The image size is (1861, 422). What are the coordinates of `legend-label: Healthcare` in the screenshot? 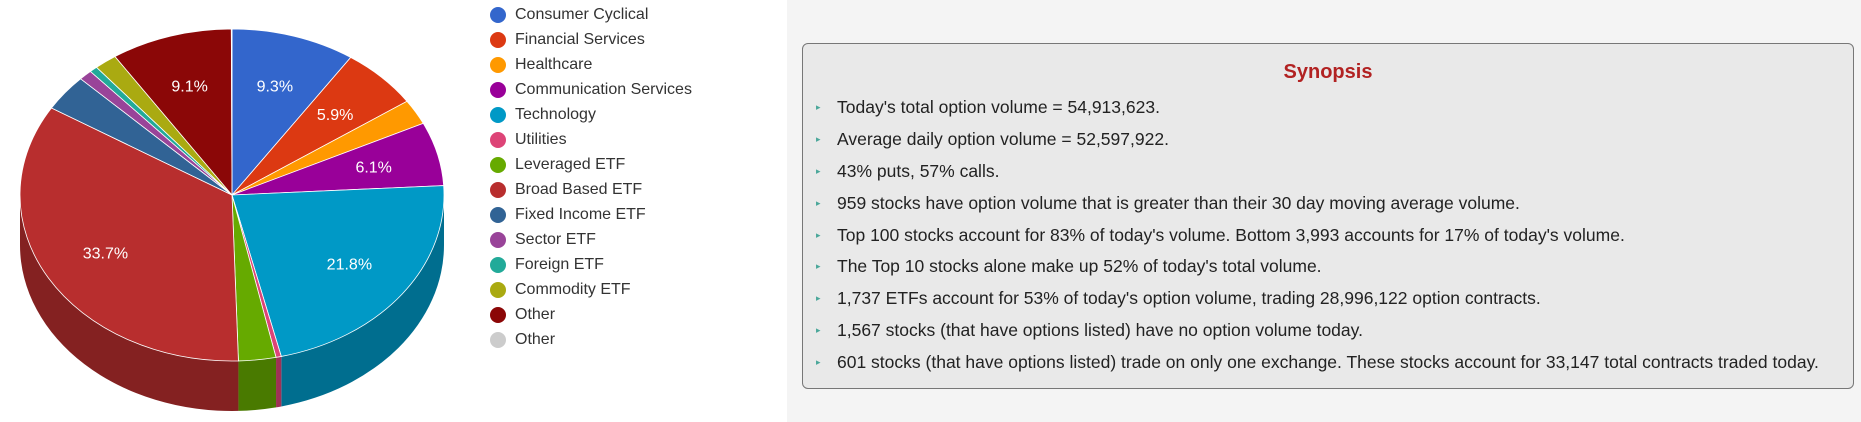 It's located at (554, 64).